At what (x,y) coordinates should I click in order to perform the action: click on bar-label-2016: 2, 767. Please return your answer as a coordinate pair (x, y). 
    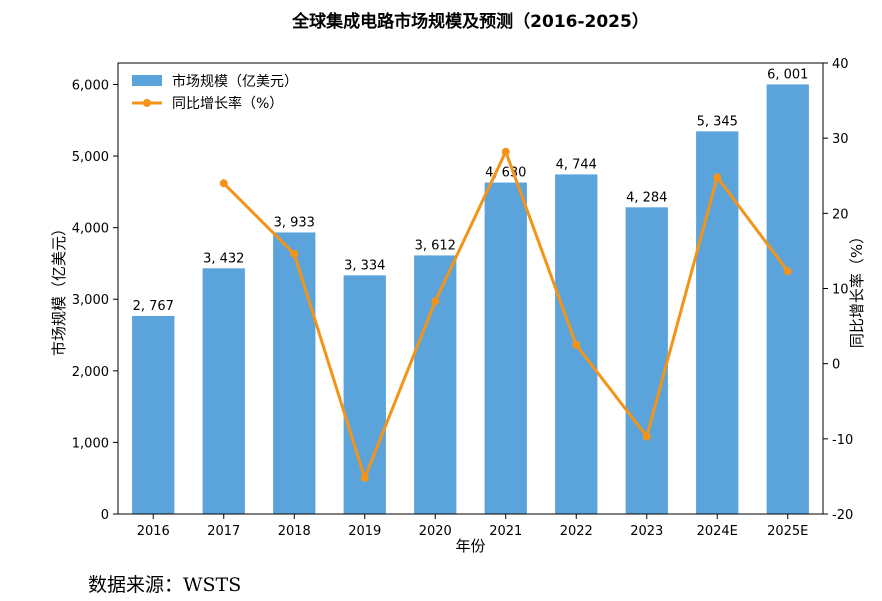
    Looking at the image, I should click on (153, 306).